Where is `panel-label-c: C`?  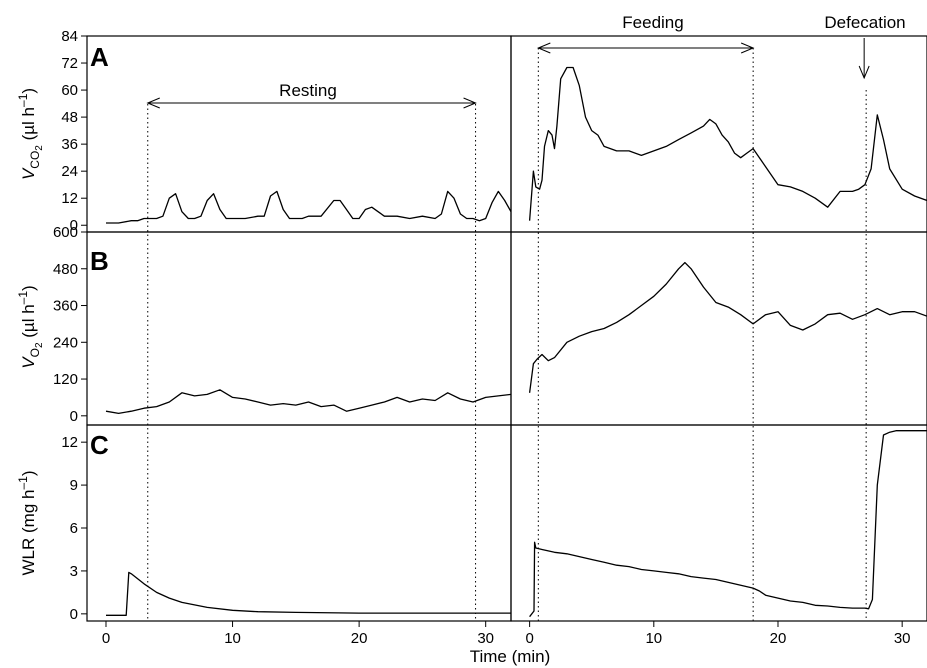
panel-label-c: C is located at coordinates (99, 445).